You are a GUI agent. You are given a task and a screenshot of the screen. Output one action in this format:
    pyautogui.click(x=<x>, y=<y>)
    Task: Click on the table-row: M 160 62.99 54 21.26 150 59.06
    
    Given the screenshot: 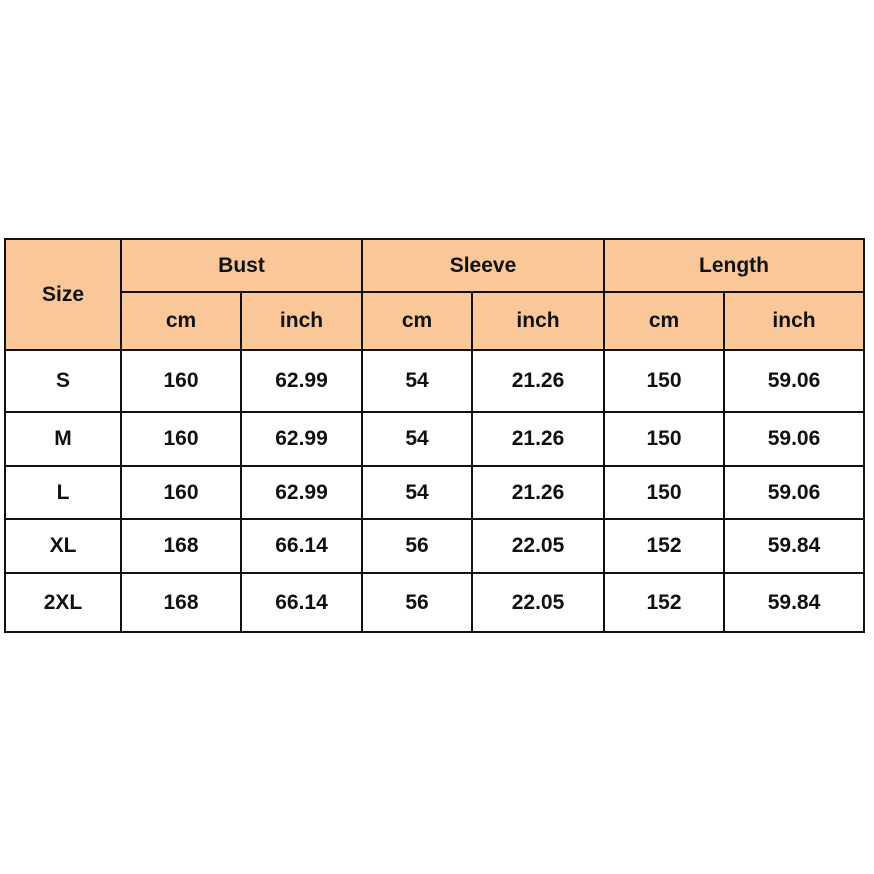 What is the action you would take?
    pyautogui.click(x=434, y=439)
    